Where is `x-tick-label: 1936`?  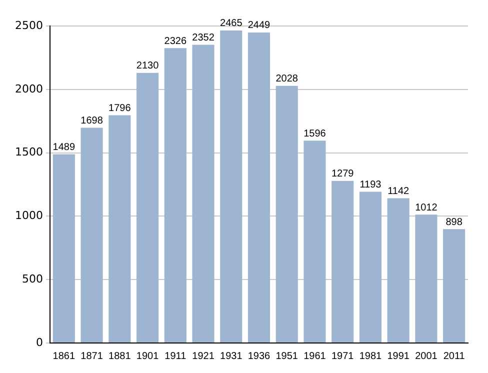 x-tick-label: 1936 is located at coordinates (259, 356).